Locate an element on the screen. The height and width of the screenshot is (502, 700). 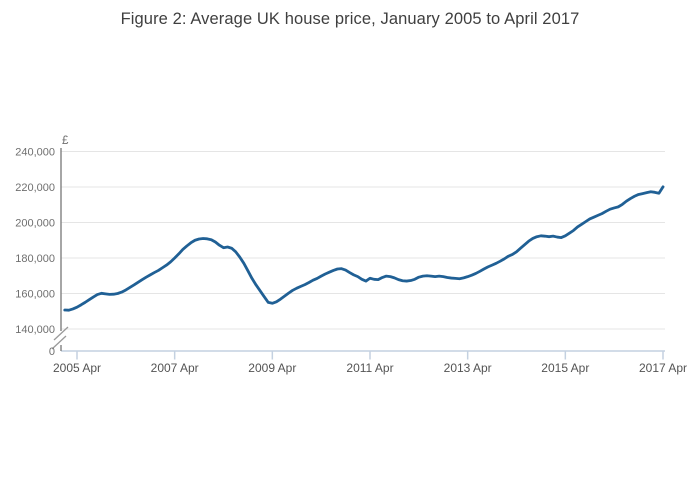
x-tick-label: 2017 Apr is located at coordinates (663, 368).